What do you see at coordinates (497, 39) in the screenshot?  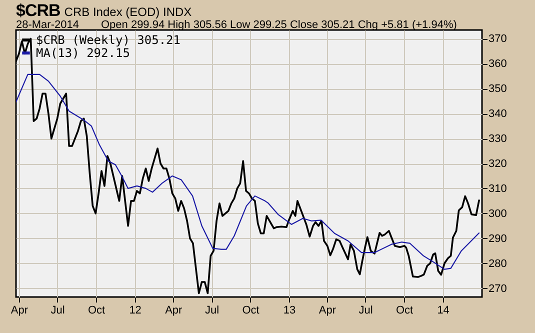 I see `y-tick-label: 370` at bounding box center [497, 39].